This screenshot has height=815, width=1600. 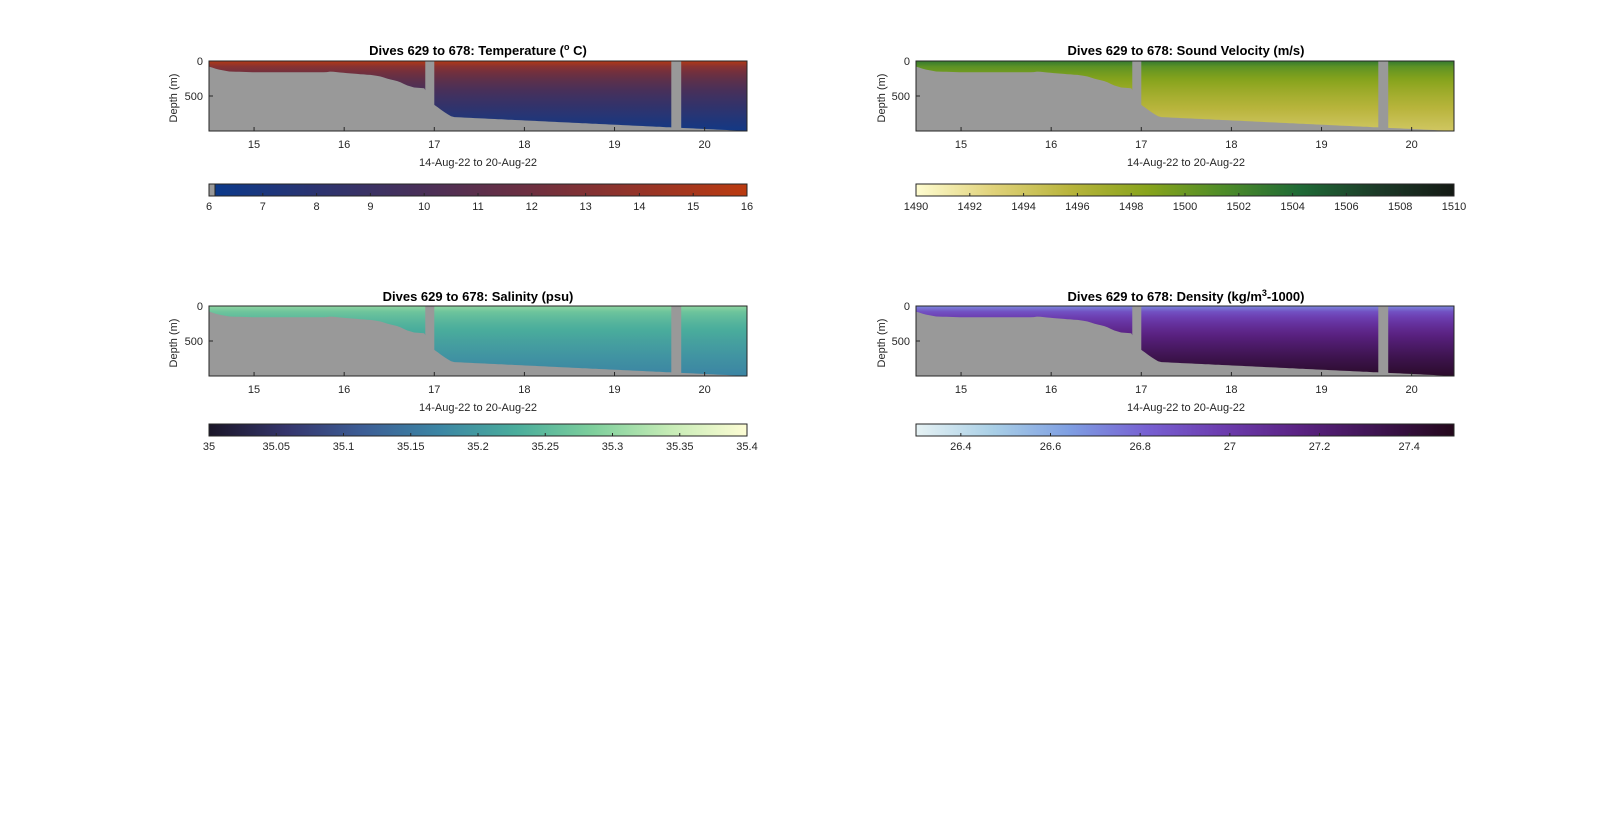 What do you see at coordinates (1185, 443) in the screenshot?
I see `colorbar-ticks-density: 26.4 26.6 26.8 27 27.2 27.4` at bounding box center [1185, 443].